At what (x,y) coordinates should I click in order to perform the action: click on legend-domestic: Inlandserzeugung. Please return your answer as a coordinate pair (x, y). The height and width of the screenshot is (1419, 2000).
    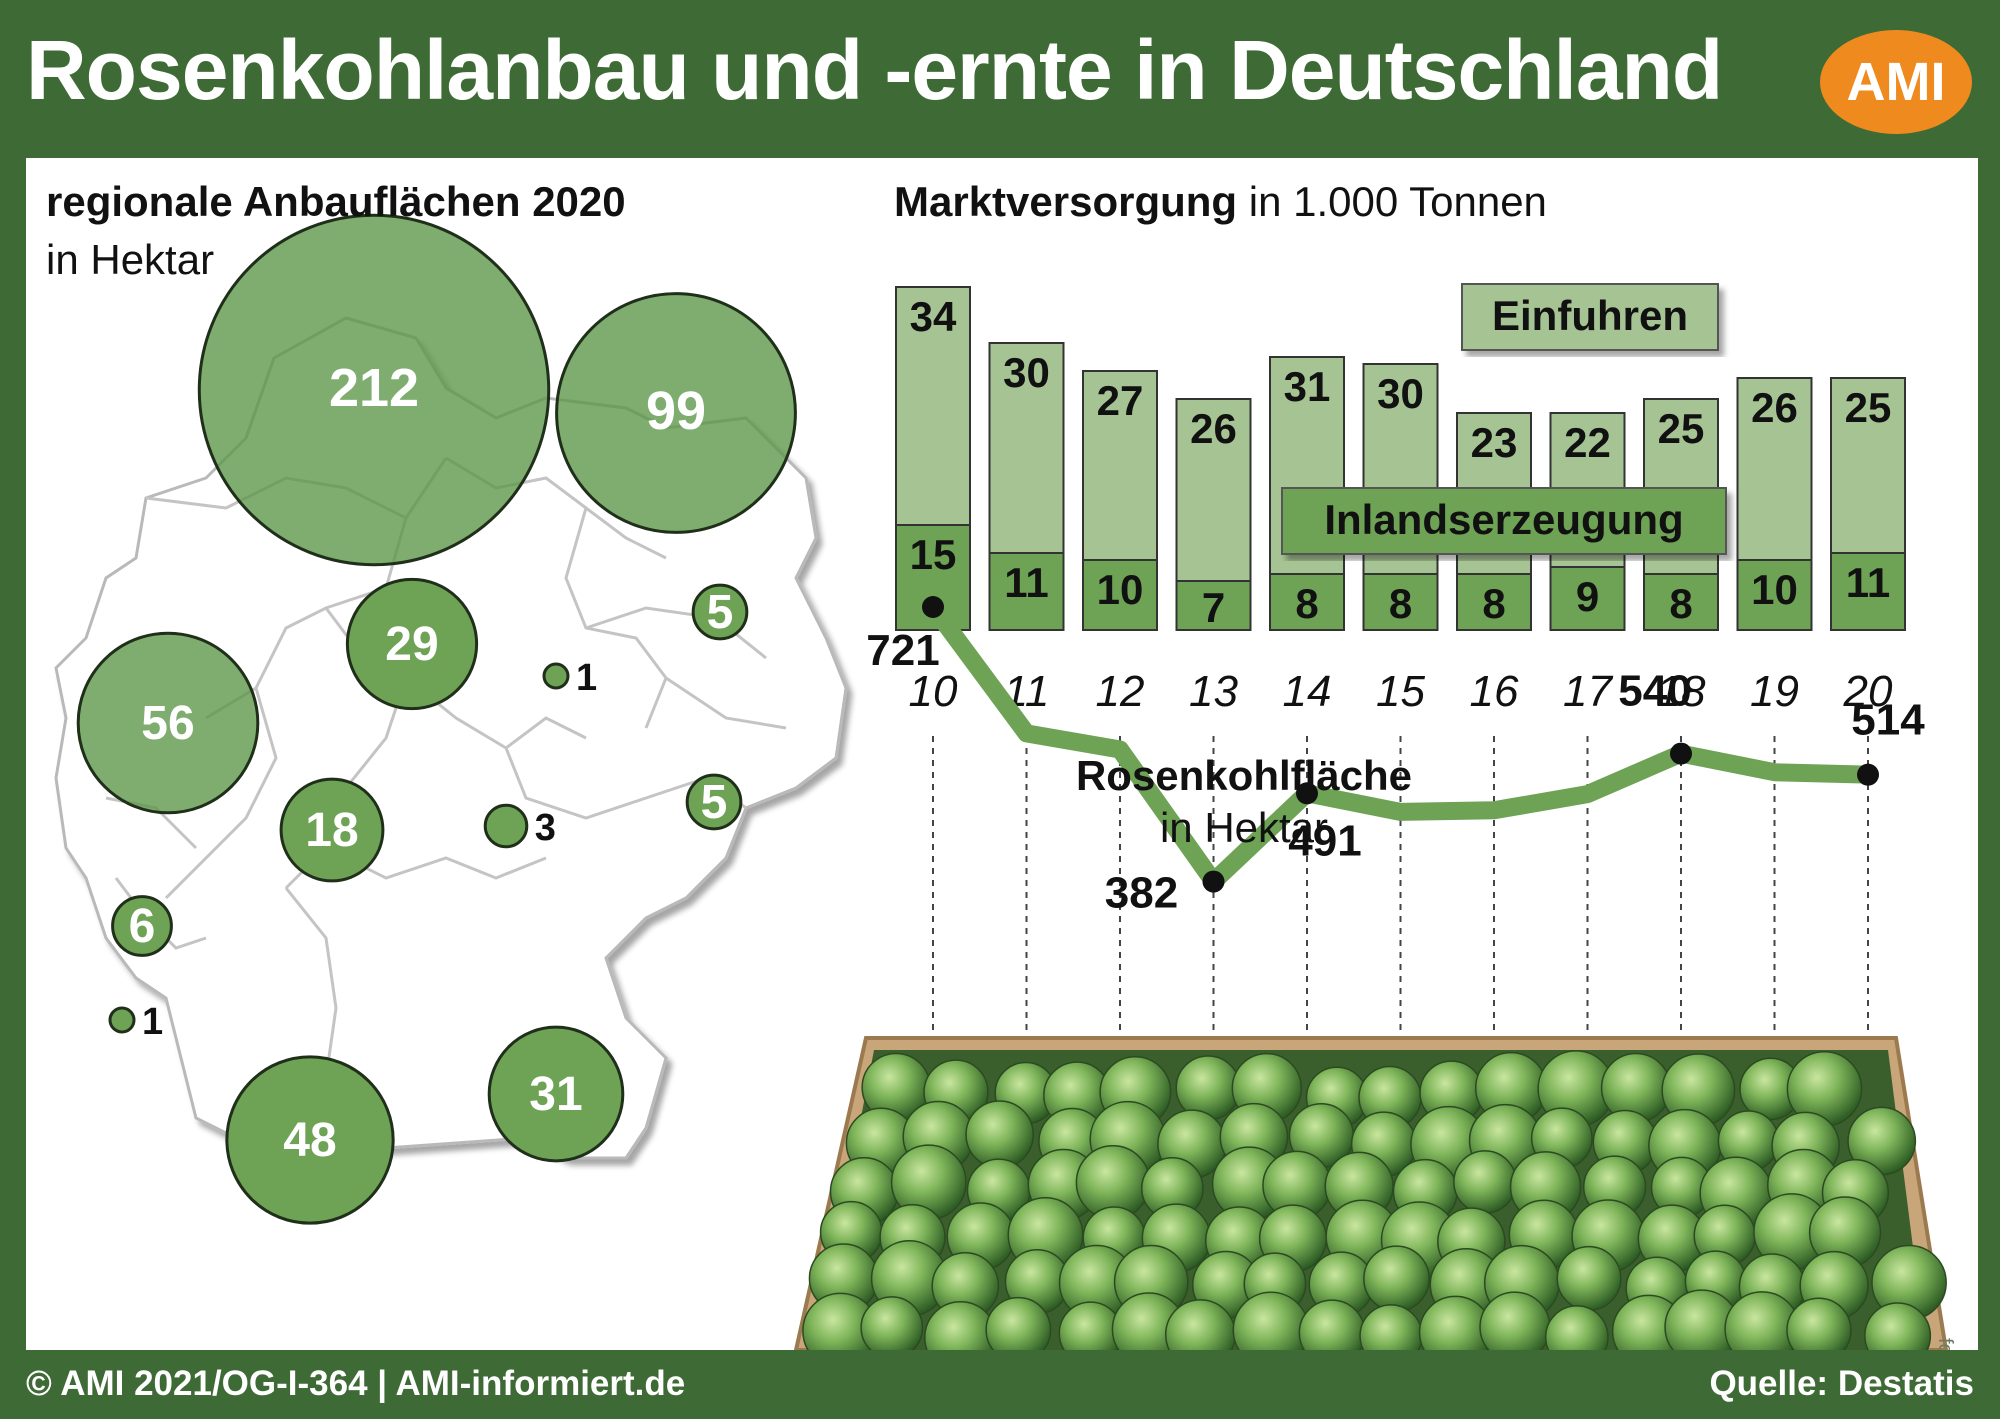
    Looking at the image, I should click on (1504, 521).